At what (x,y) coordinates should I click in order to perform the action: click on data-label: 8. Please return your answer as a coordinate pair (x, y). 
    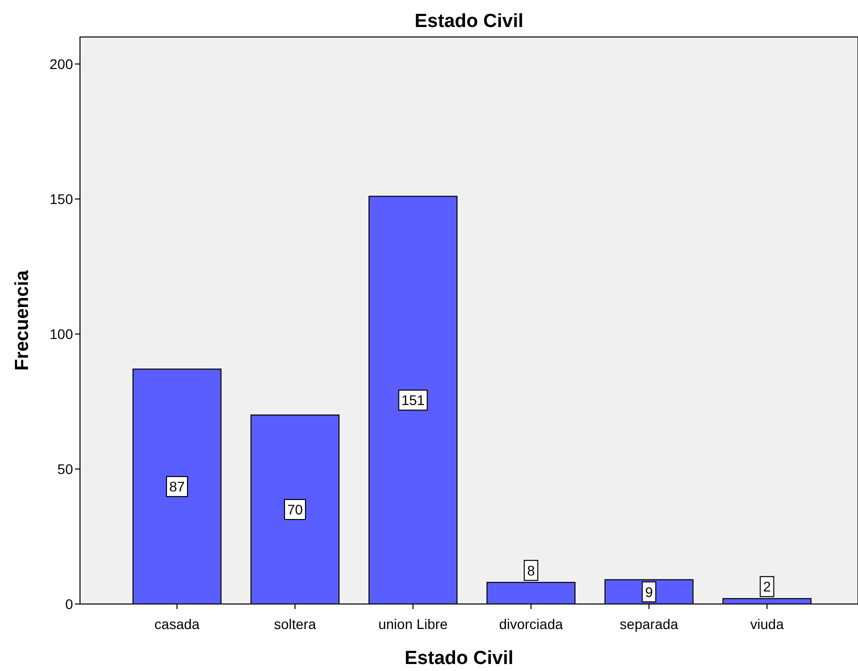
    Looking at the image, I should click on (531, 570).